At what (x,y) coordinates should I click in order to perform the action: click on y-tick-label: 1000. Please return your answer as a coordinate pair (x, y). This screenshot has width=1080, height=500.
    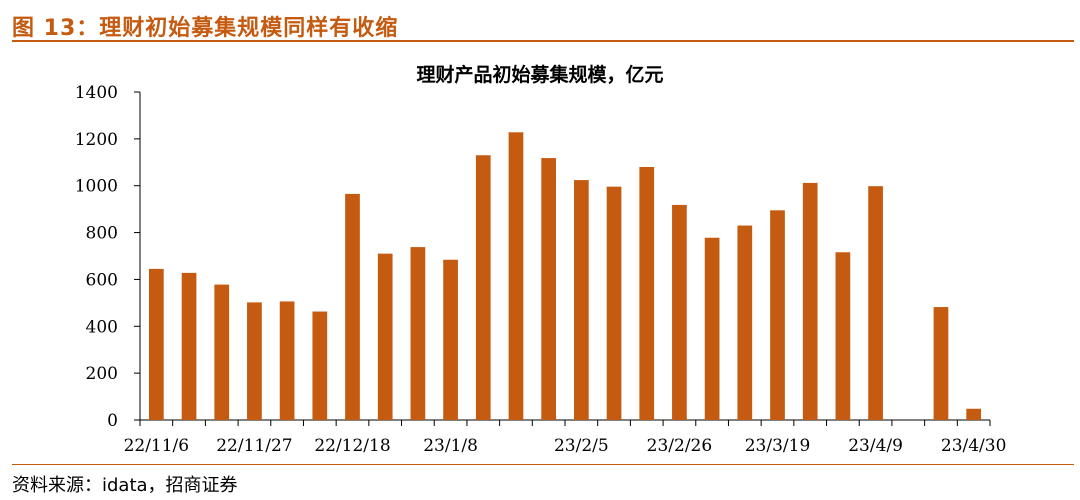
    Looking at the image, I should click on (96, 187).